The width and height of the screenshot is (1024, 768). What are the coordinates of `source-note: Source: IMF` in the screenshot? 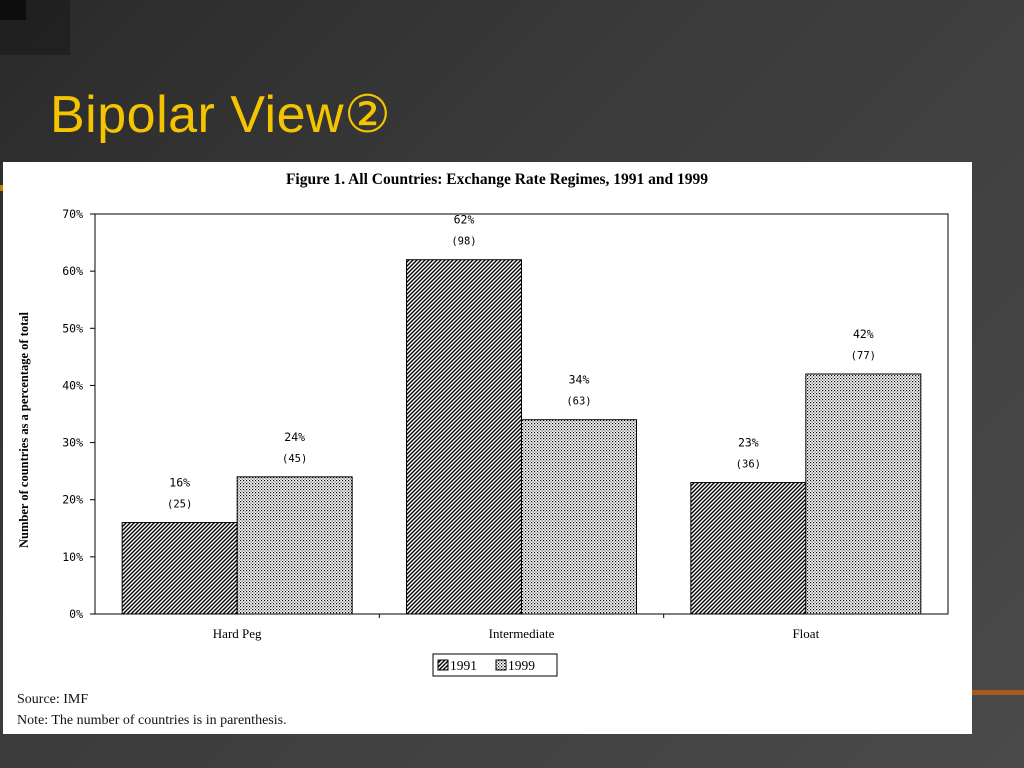 It's located at (53, 699).